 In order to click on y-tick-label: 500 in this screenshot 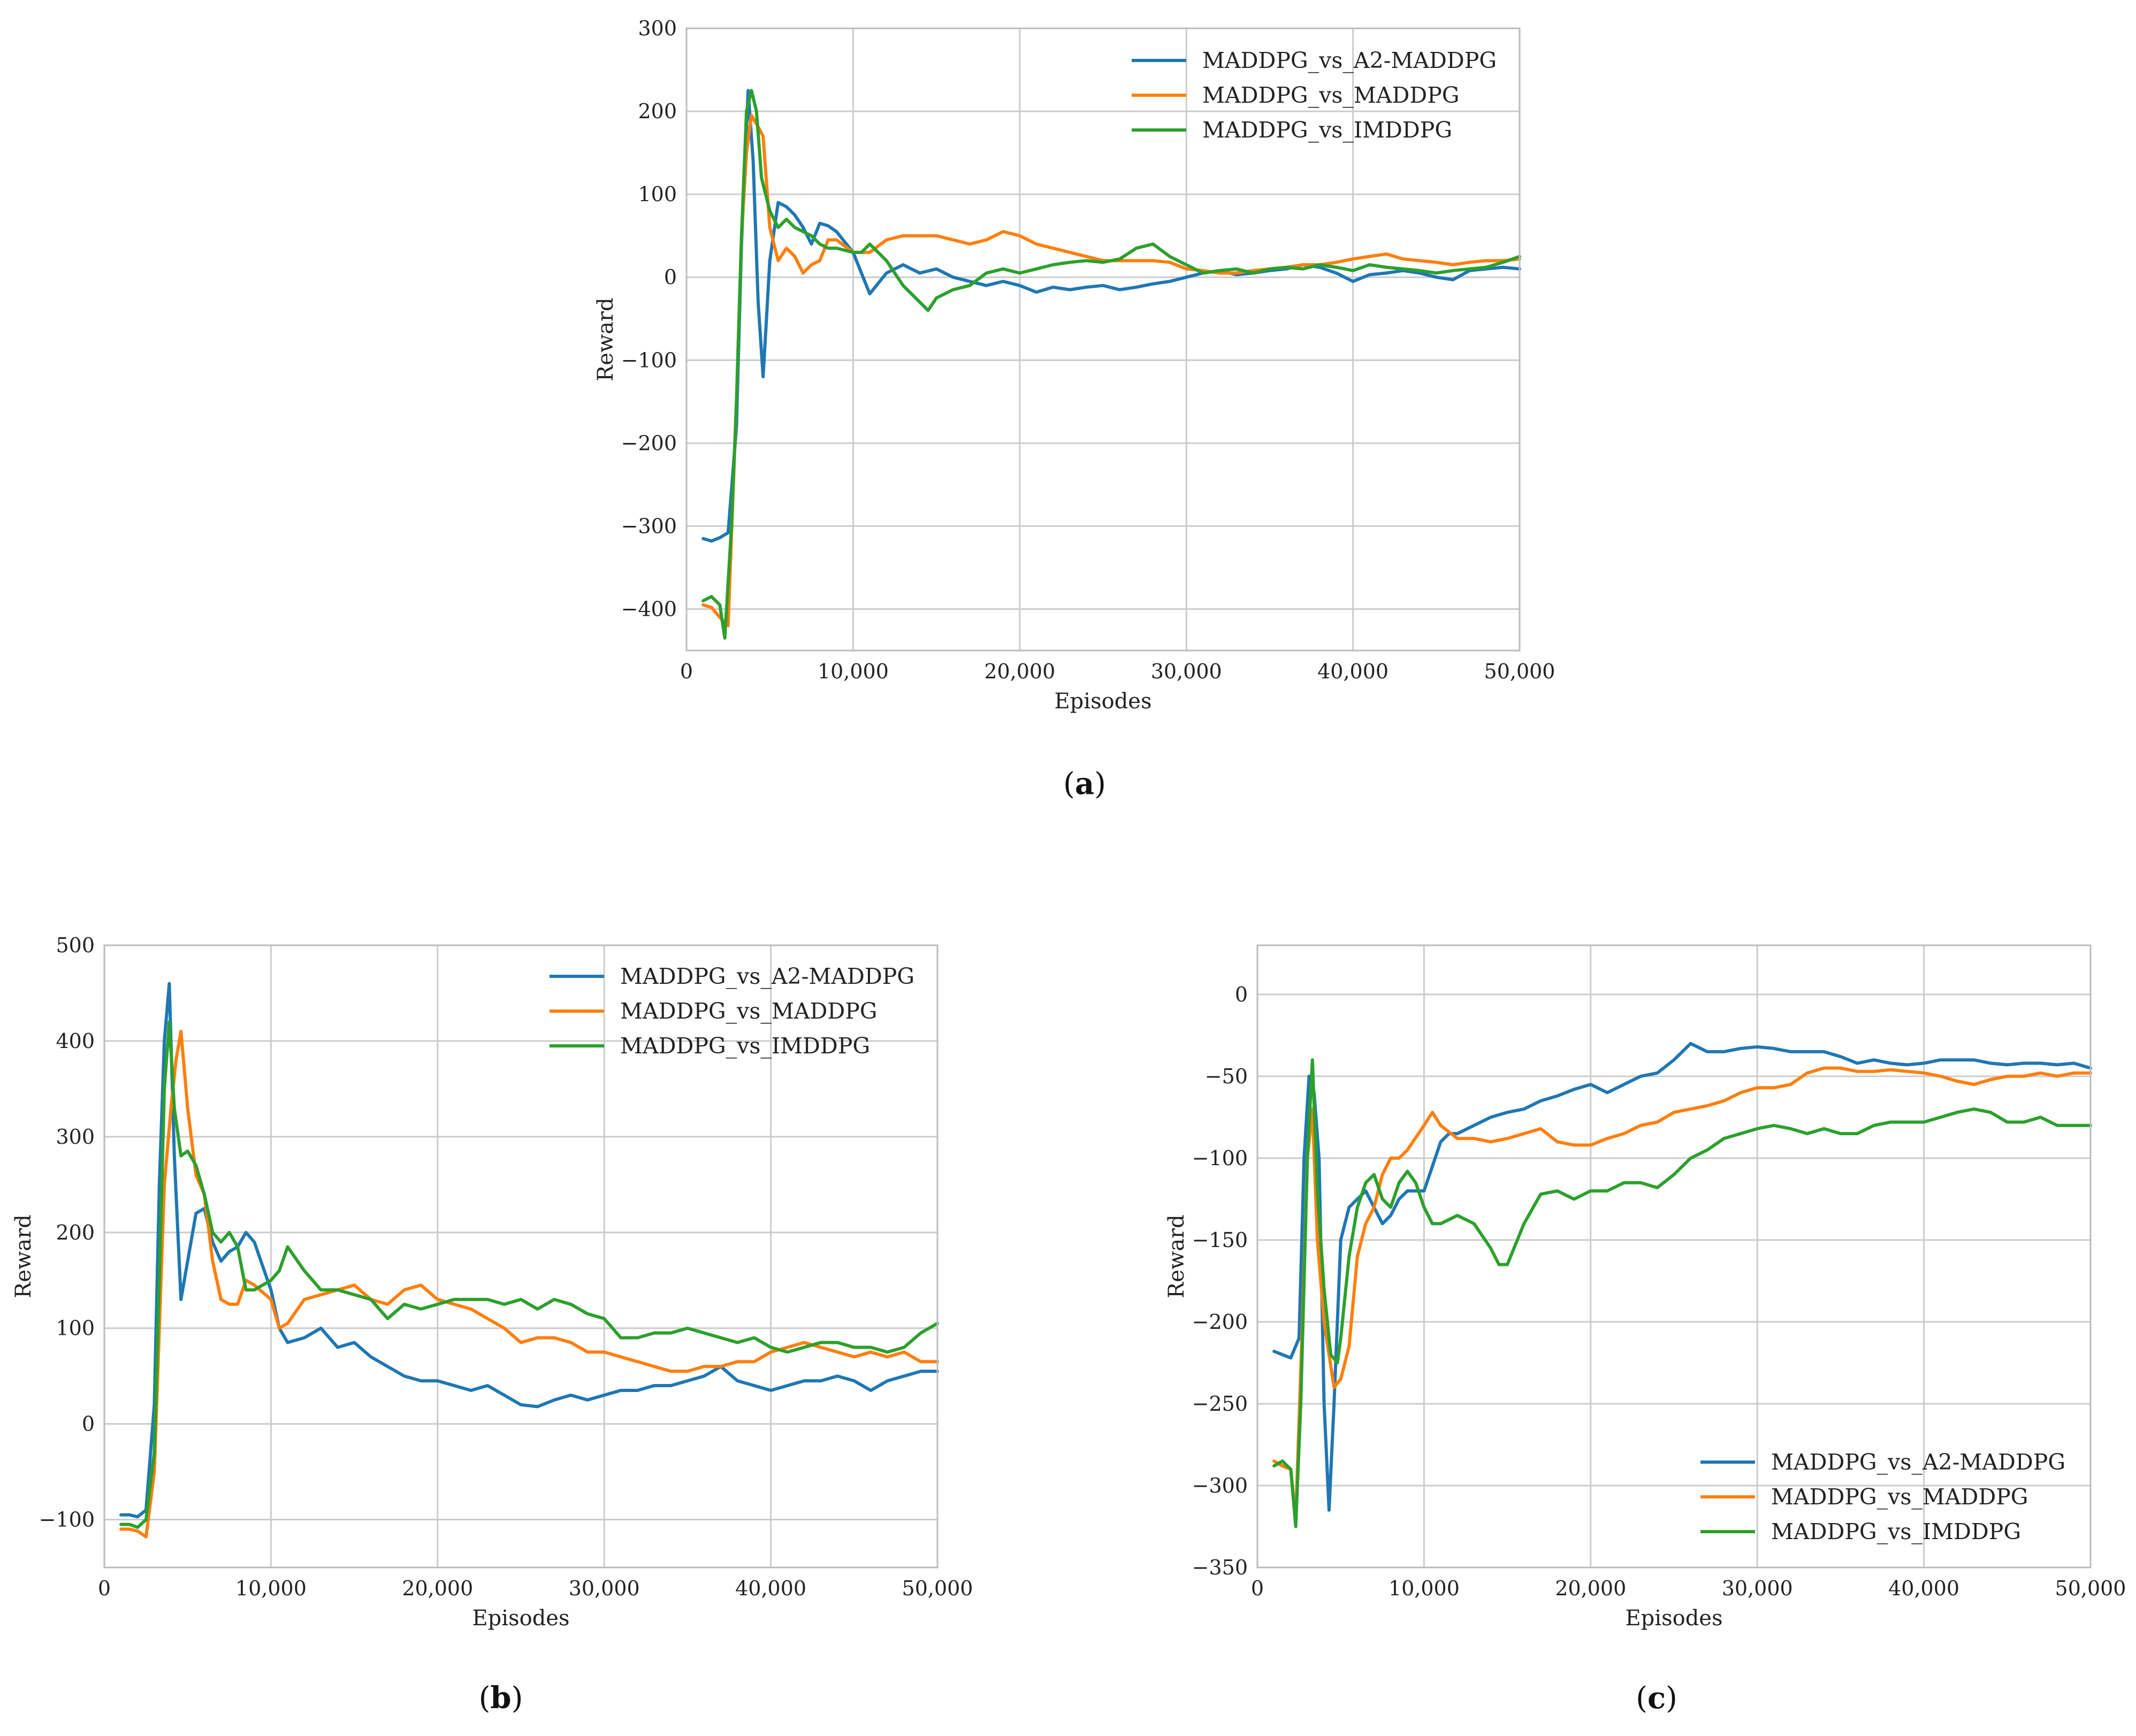, I will do `click(75, 945)`.